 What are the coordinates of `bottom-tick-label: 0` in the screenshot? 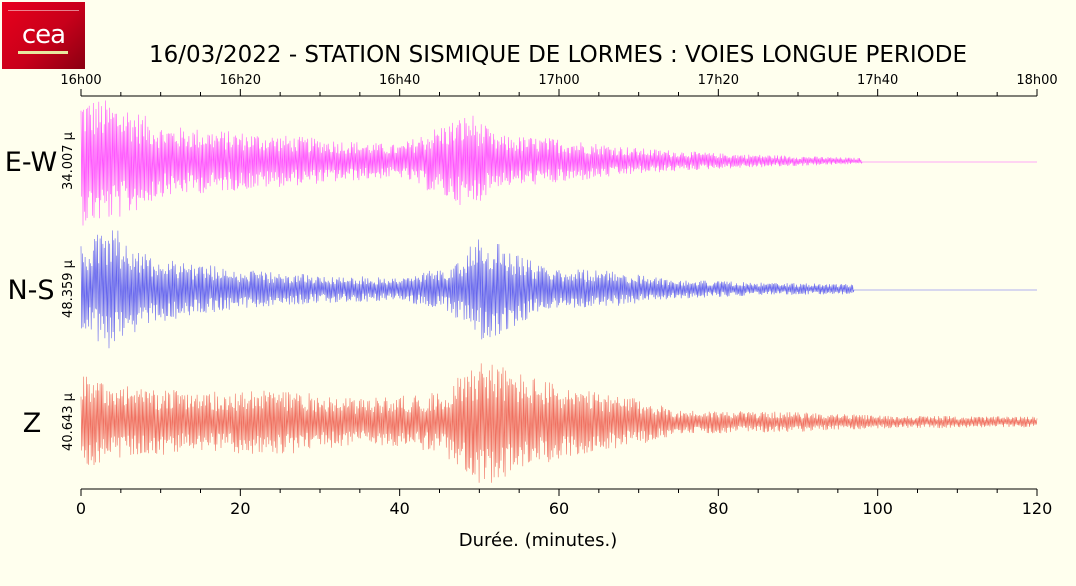 It's located at (81, 508).